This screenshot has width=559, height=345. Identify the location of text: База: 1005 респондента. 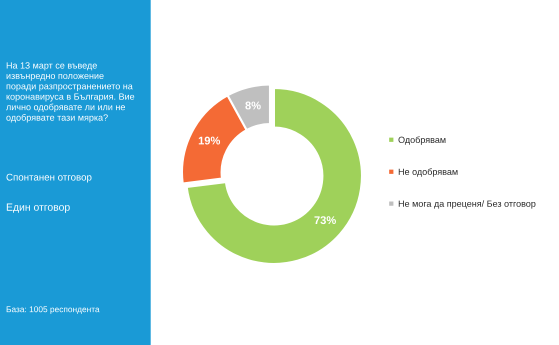
(53, 310).